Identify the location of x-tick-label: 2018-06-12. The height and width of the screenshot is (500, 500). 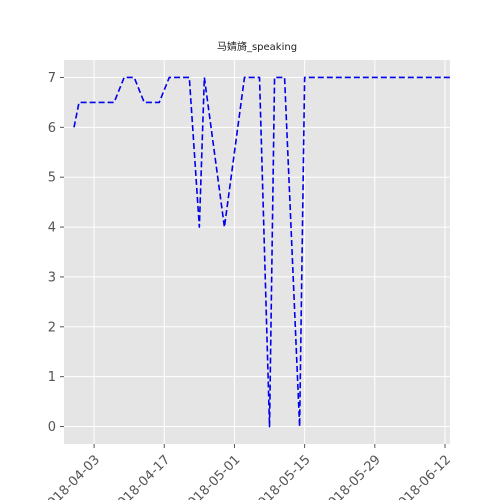
(422, 476).